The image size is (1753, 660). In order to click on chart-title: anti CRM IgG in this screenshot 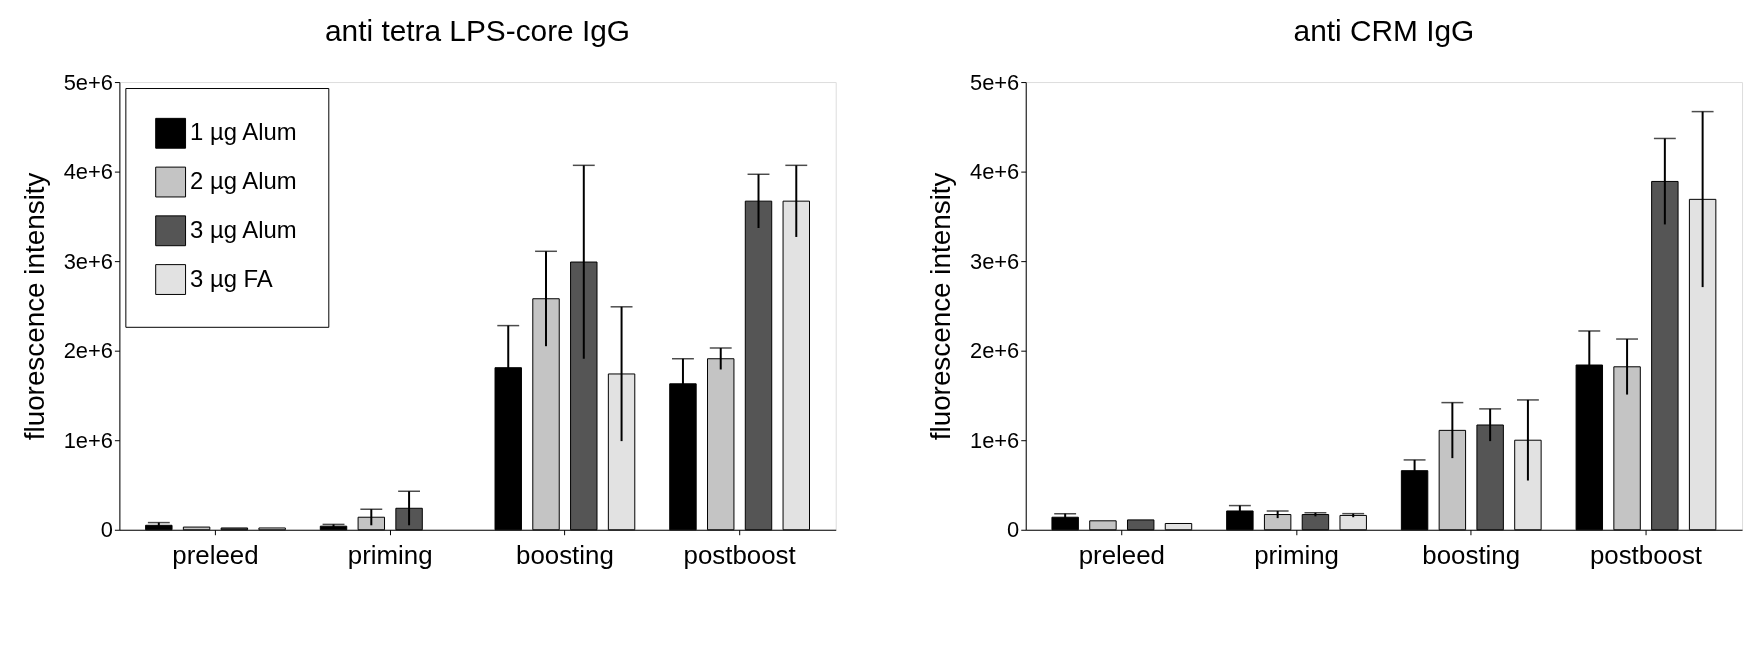, I will do `click(1384, 31)`.